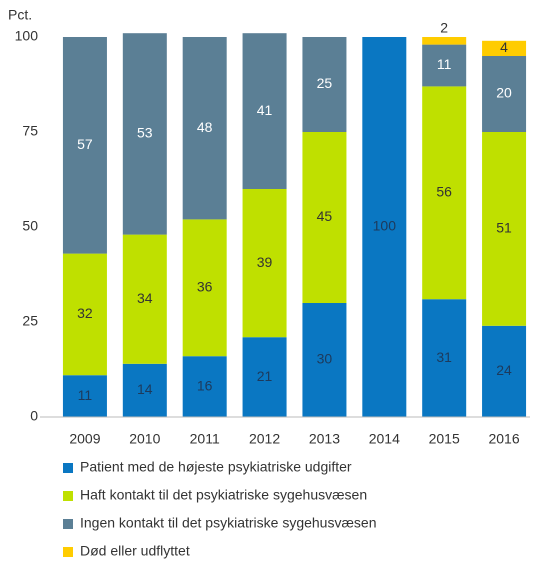  I want to click on x-tick-label: 2009, so click(84, 439).